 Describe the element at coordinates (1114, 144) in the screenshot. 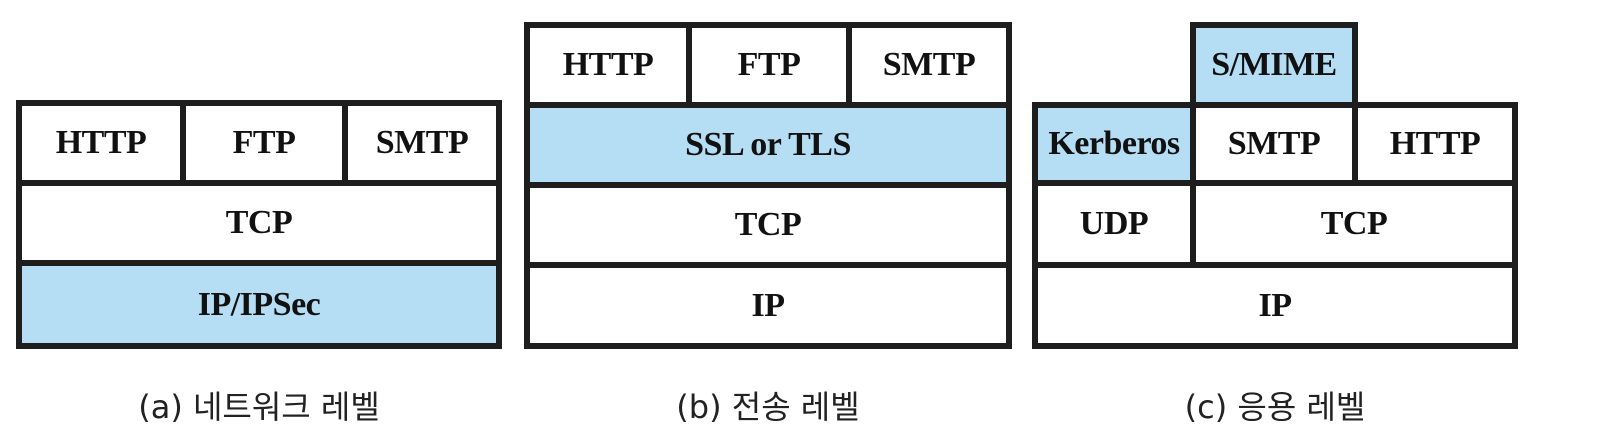

I see `application-kerberos-cell: Kerberos` at that location.